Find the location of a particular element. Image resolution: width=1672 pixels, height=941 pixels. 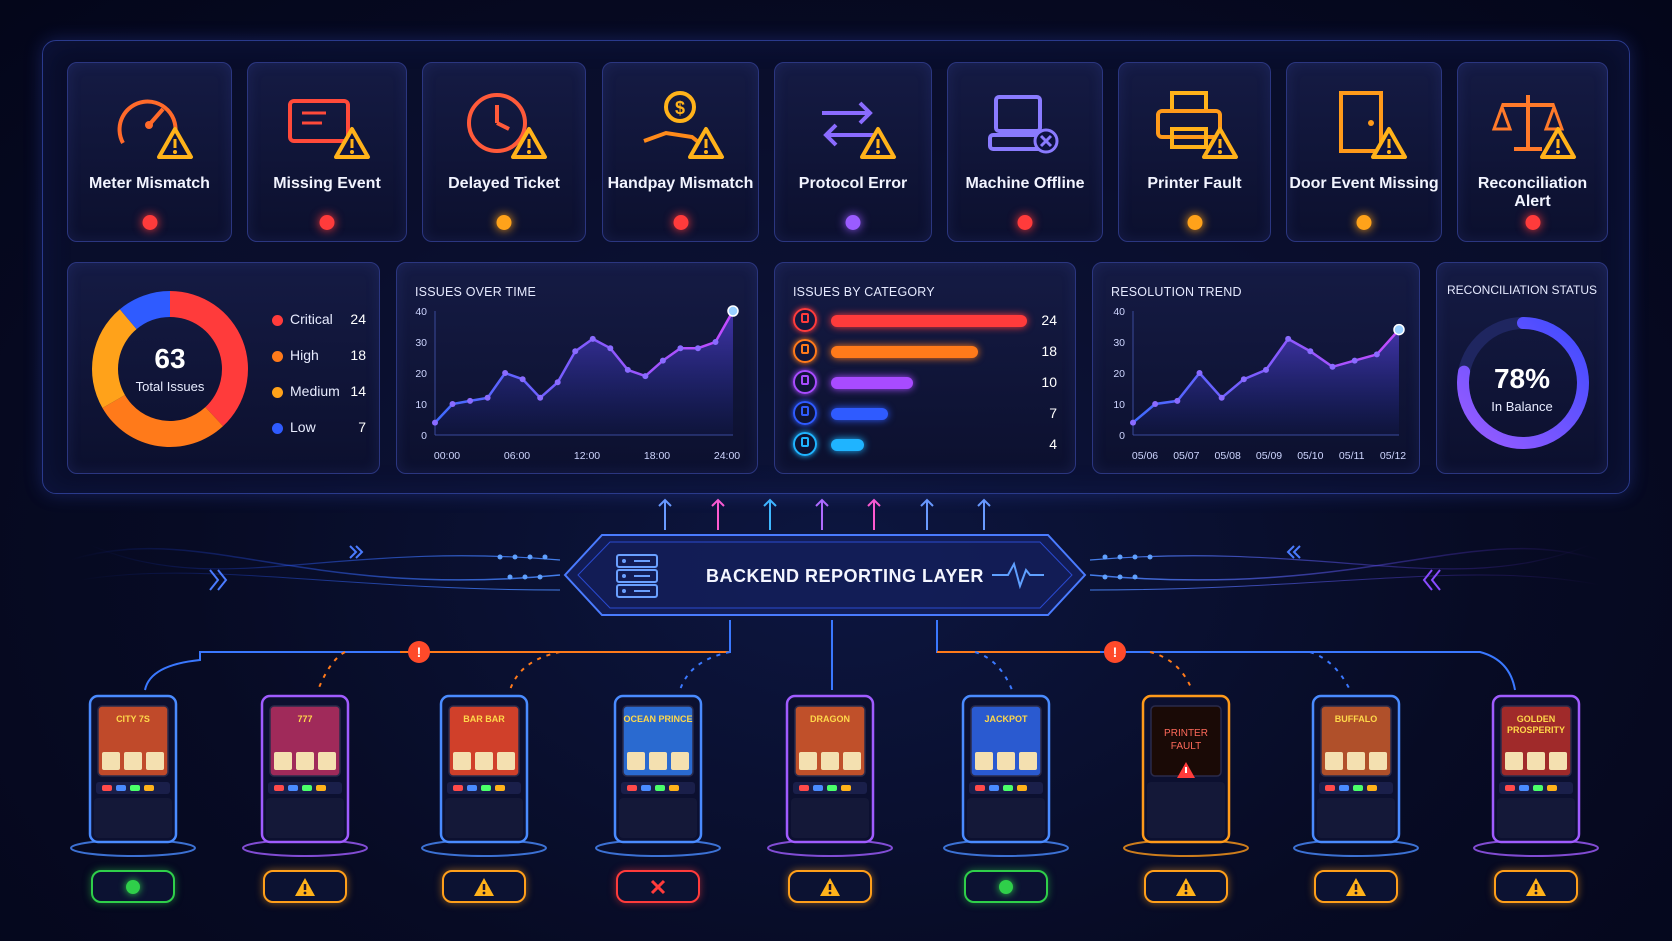

alert-person-icon is located at coordinates (805, 320).